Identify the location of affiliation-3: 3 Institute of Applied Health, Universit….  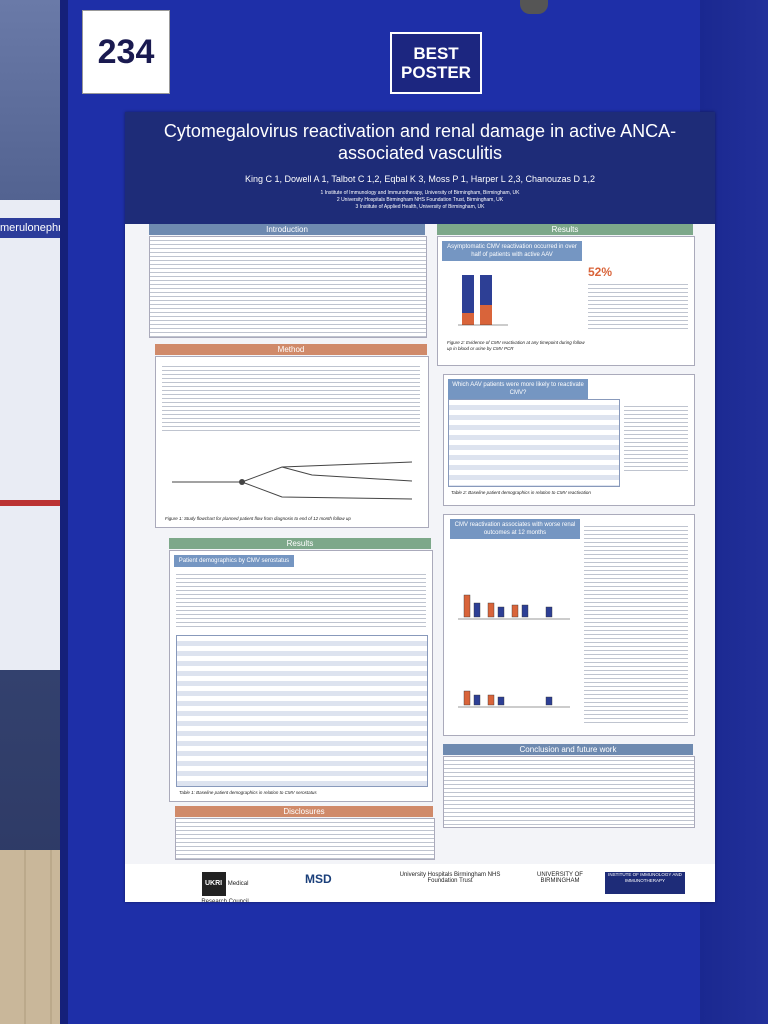
(420, 207).